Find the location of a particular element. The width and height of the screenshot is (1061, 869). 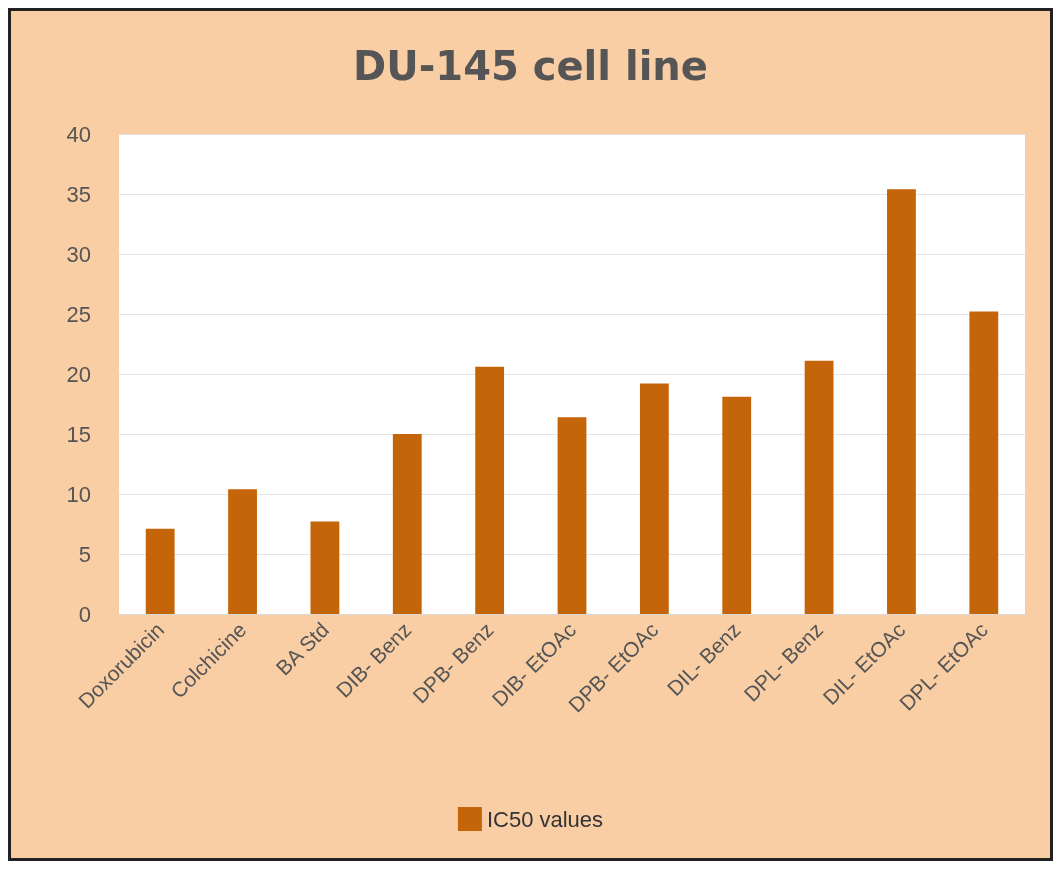

chart-title: DU-145 cell line is located at coordinates (530, 66).